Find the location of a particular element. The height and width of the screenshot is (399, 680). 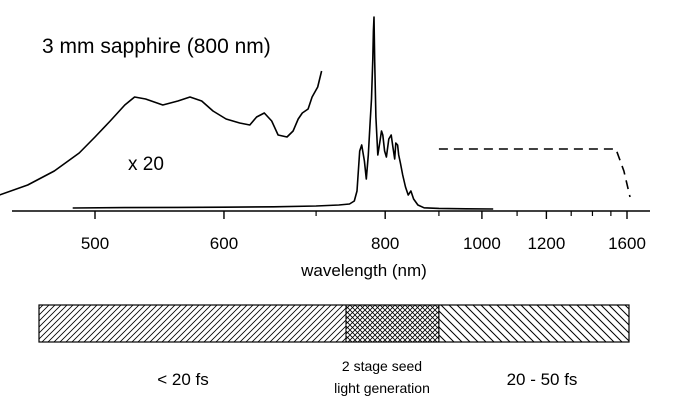

x-tick-label: 1600 is located at coordinates (627, 243).